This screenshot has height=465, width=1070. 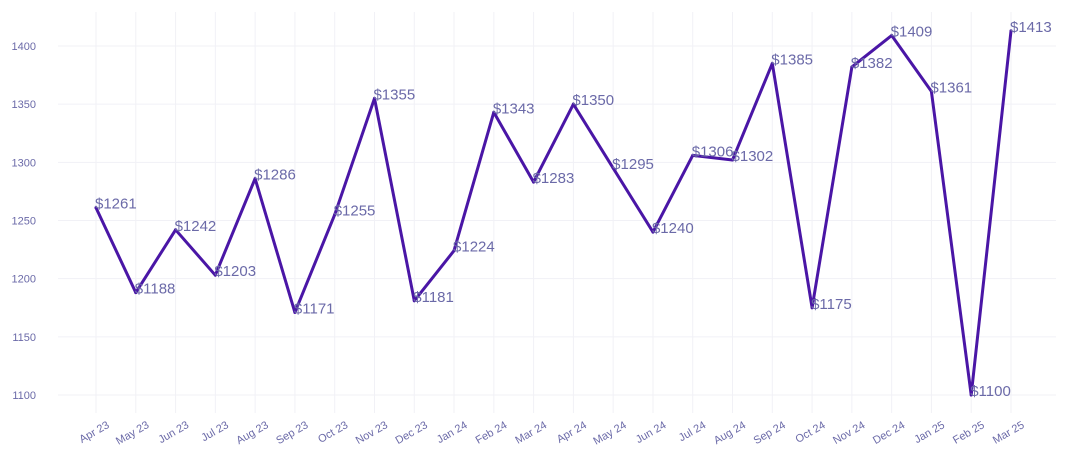 I want to click on data-label: $1224, so click(x=474, y=247).